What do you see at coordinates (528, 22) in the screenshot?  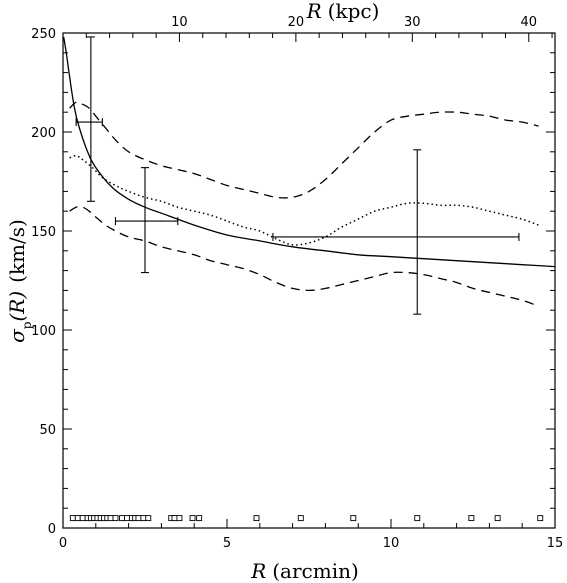 I see `x2-tick-label: 40` at bounding box center [528, 22].